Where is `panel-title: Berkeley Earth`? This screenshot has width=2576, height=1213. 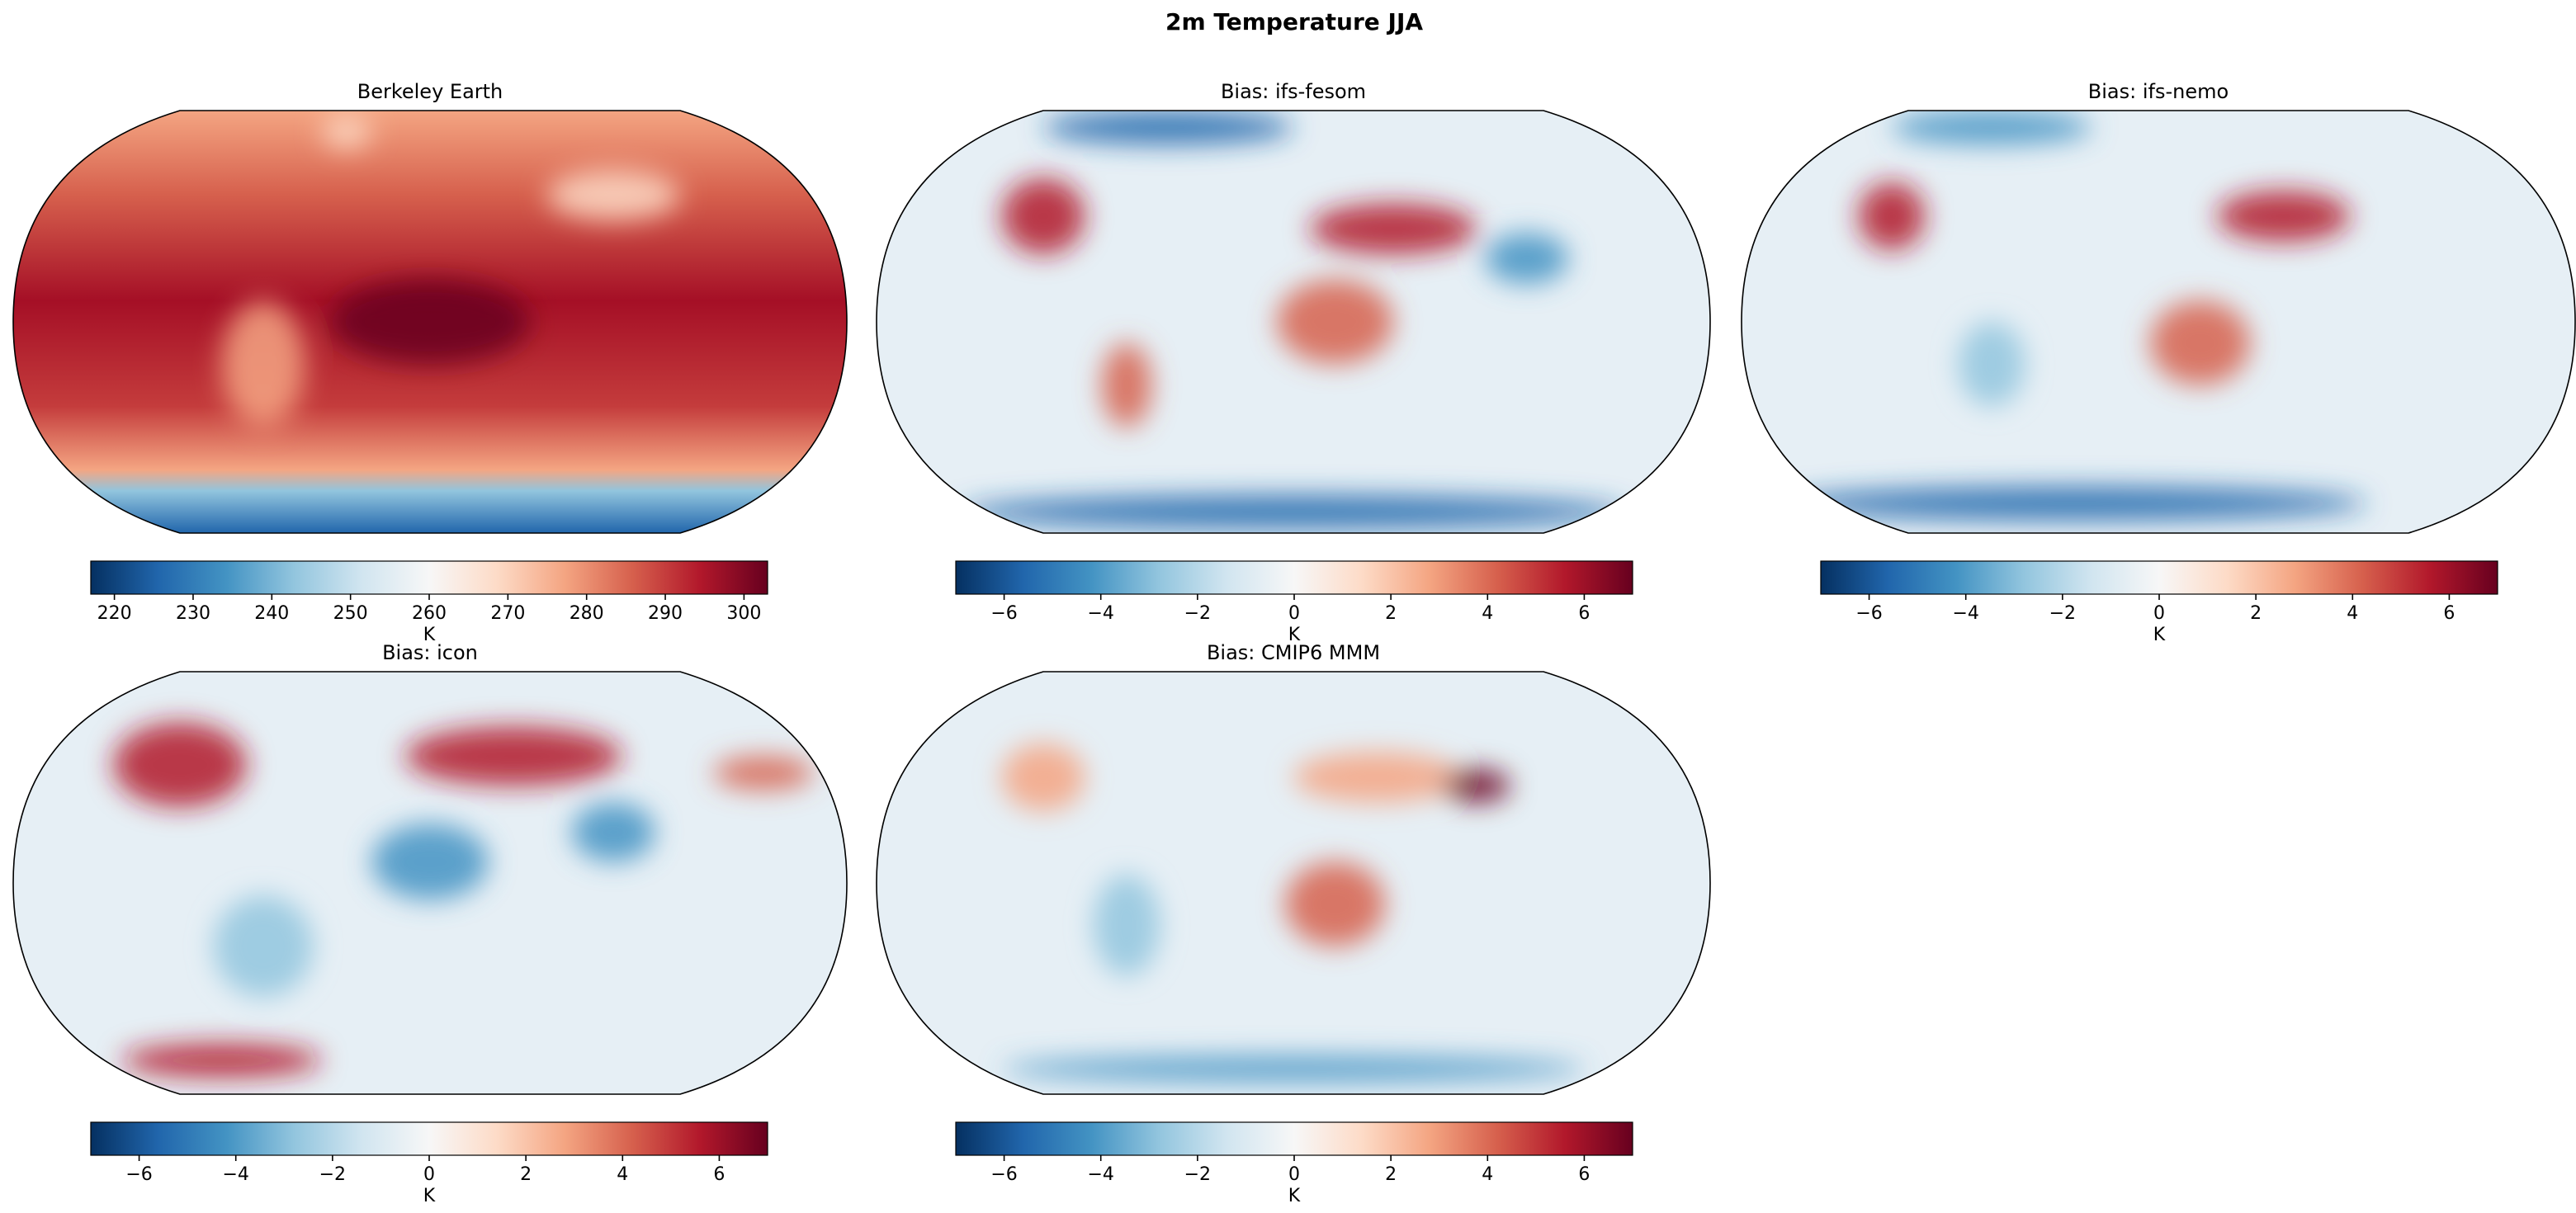 panel-title: Berkeley Earth is located at coordinates (430, 91).